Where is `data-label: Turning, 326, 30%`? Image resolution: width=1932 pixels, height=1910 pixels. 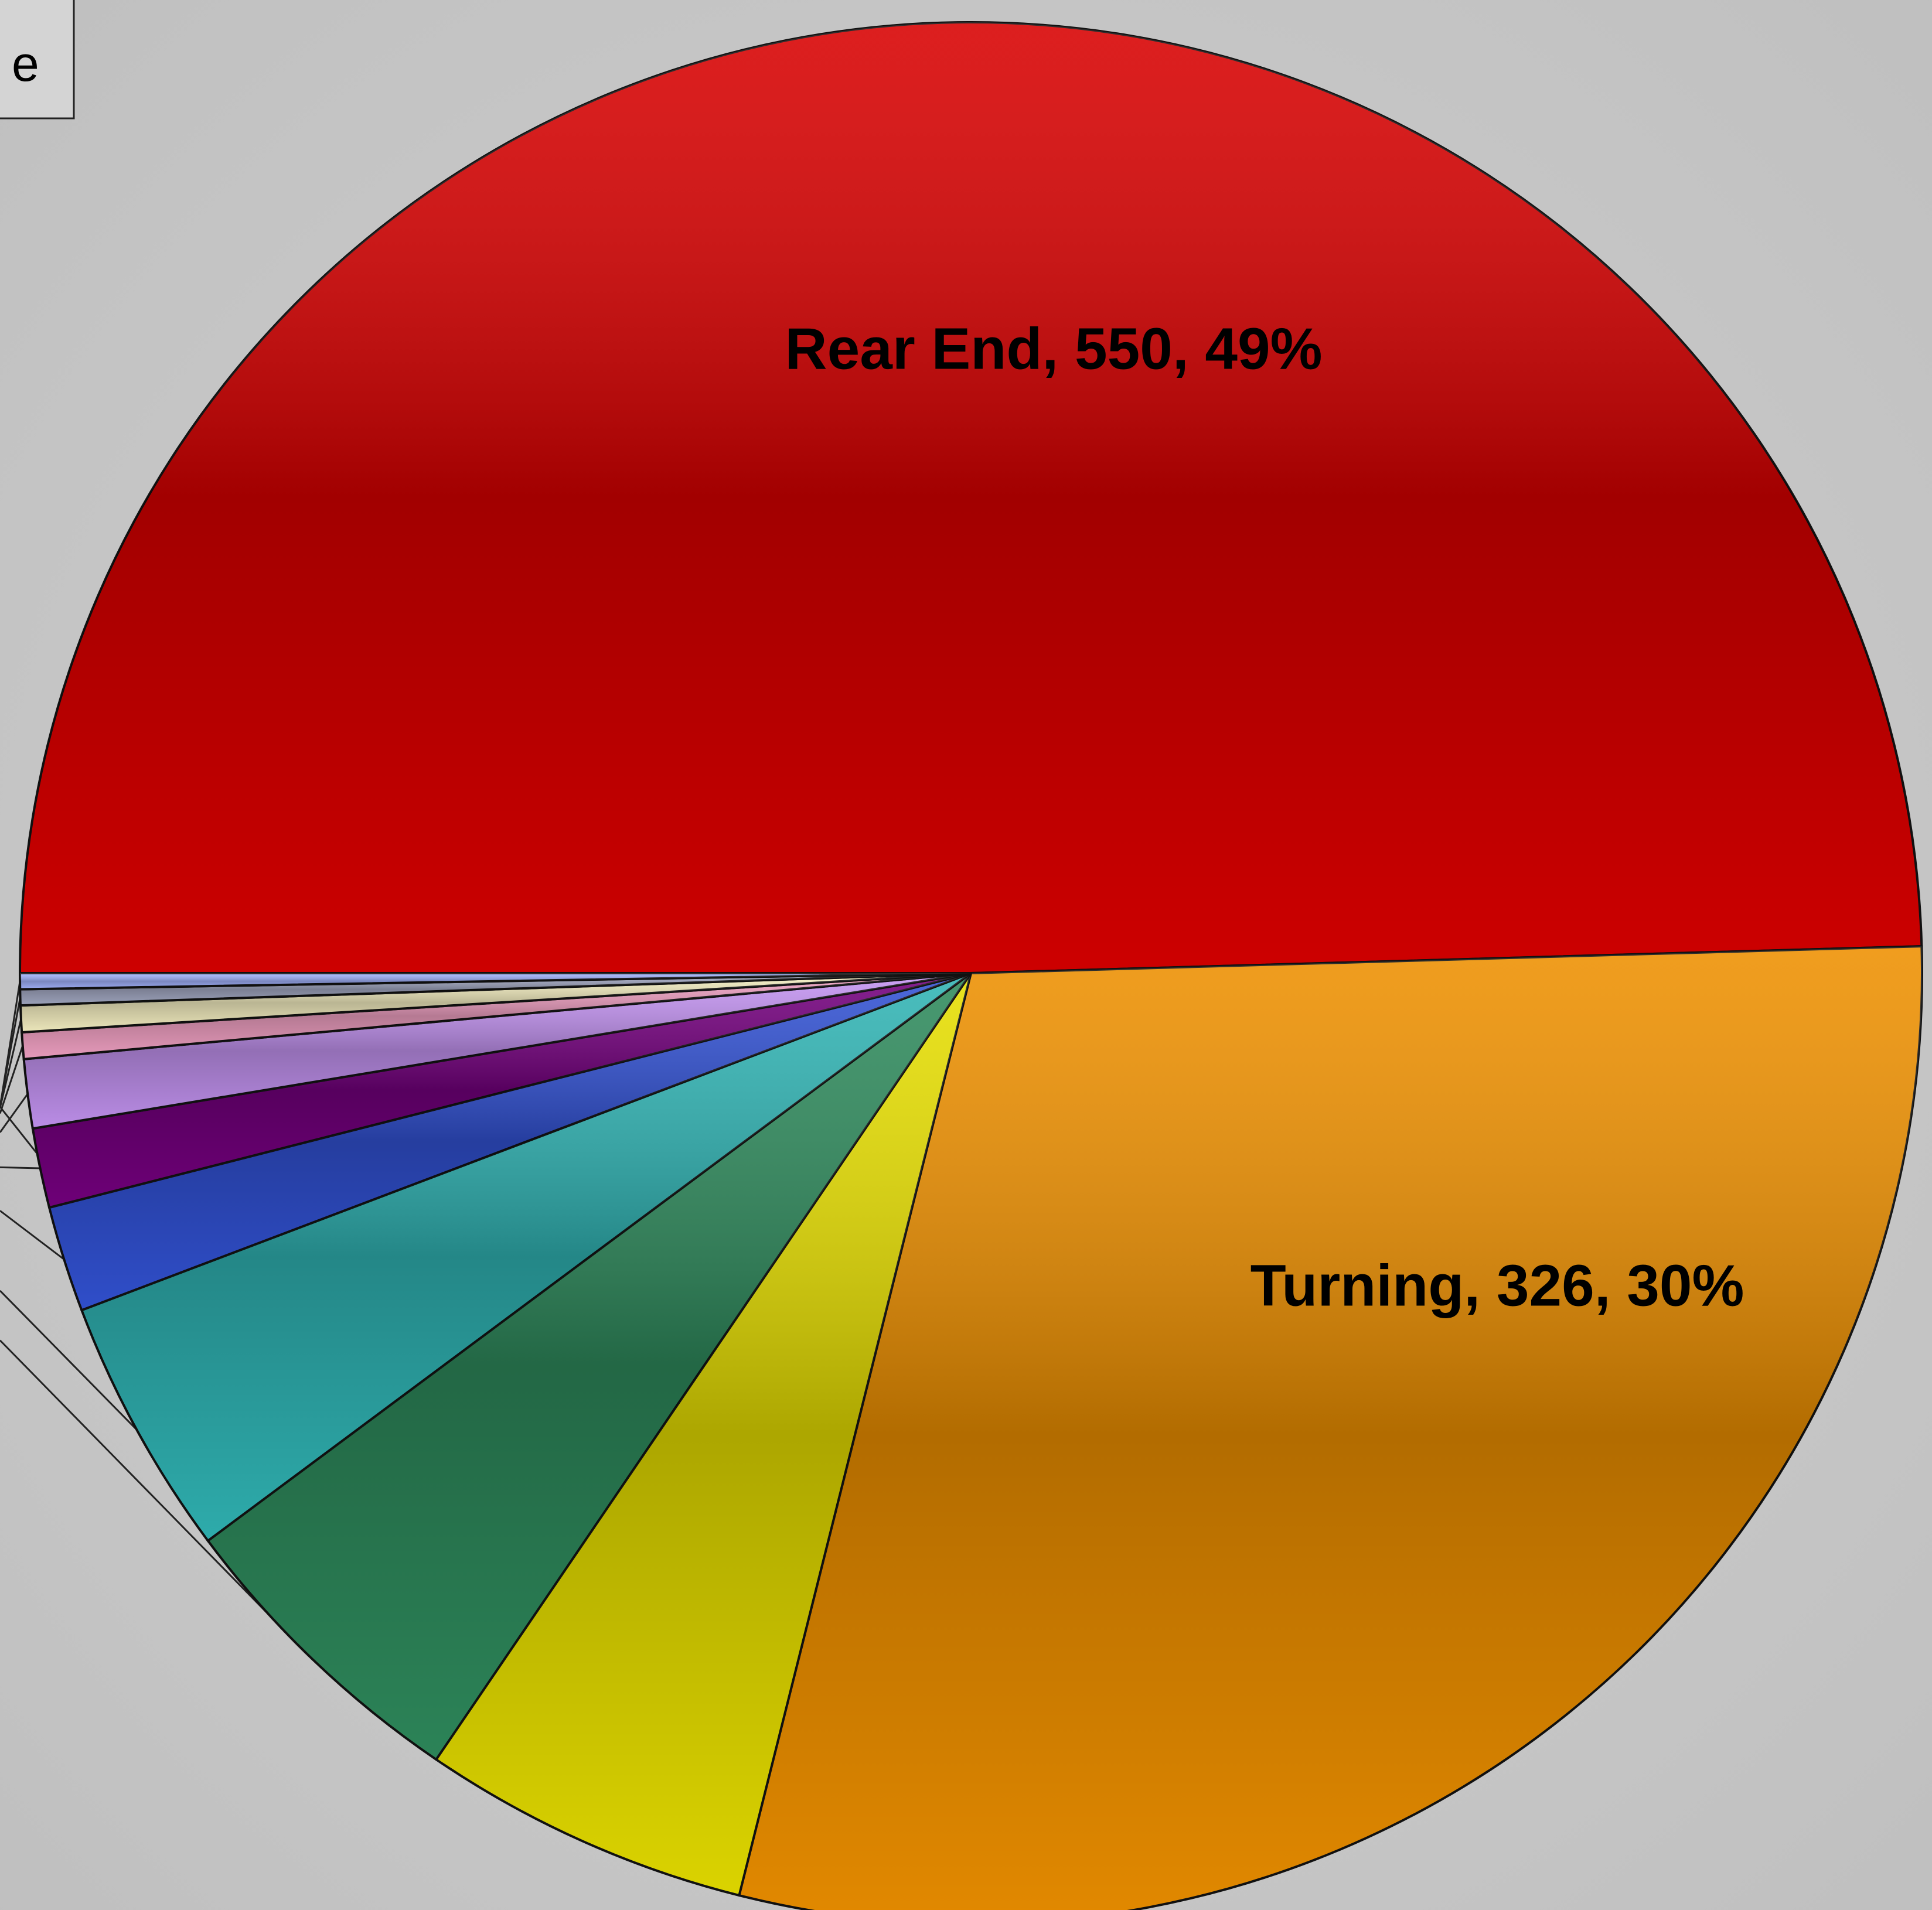 data-label: Turning, 326, 30% is located at coordinates (1497, 1285).